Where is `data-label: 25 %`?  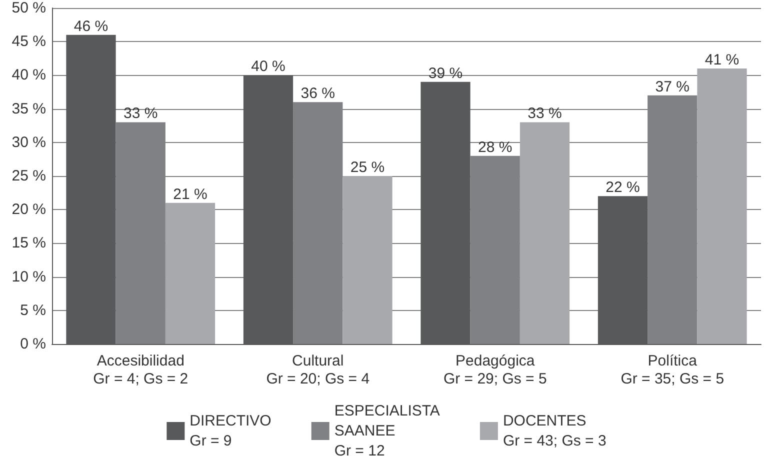
data-label: 25 % is located at coordinates (367, 167).